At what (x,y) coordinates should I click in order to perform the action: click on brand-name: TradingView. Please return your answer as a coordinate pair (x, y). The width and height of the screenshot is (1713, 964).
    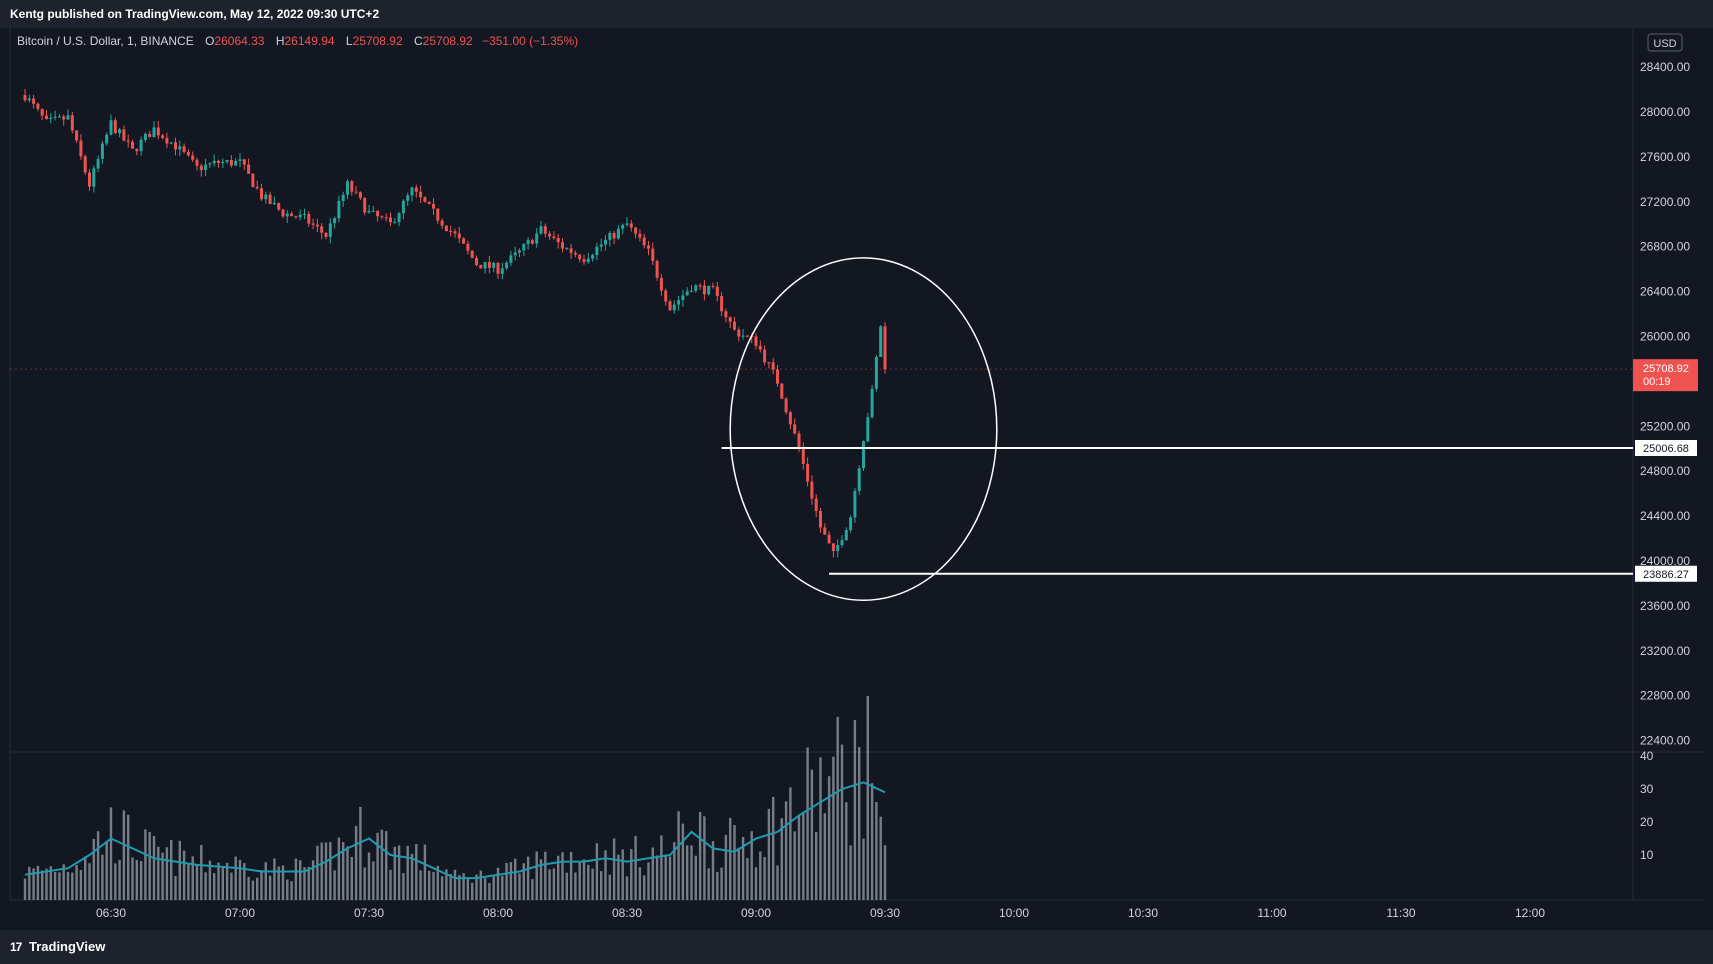
    Looking at the image, I should click on (67, 946).